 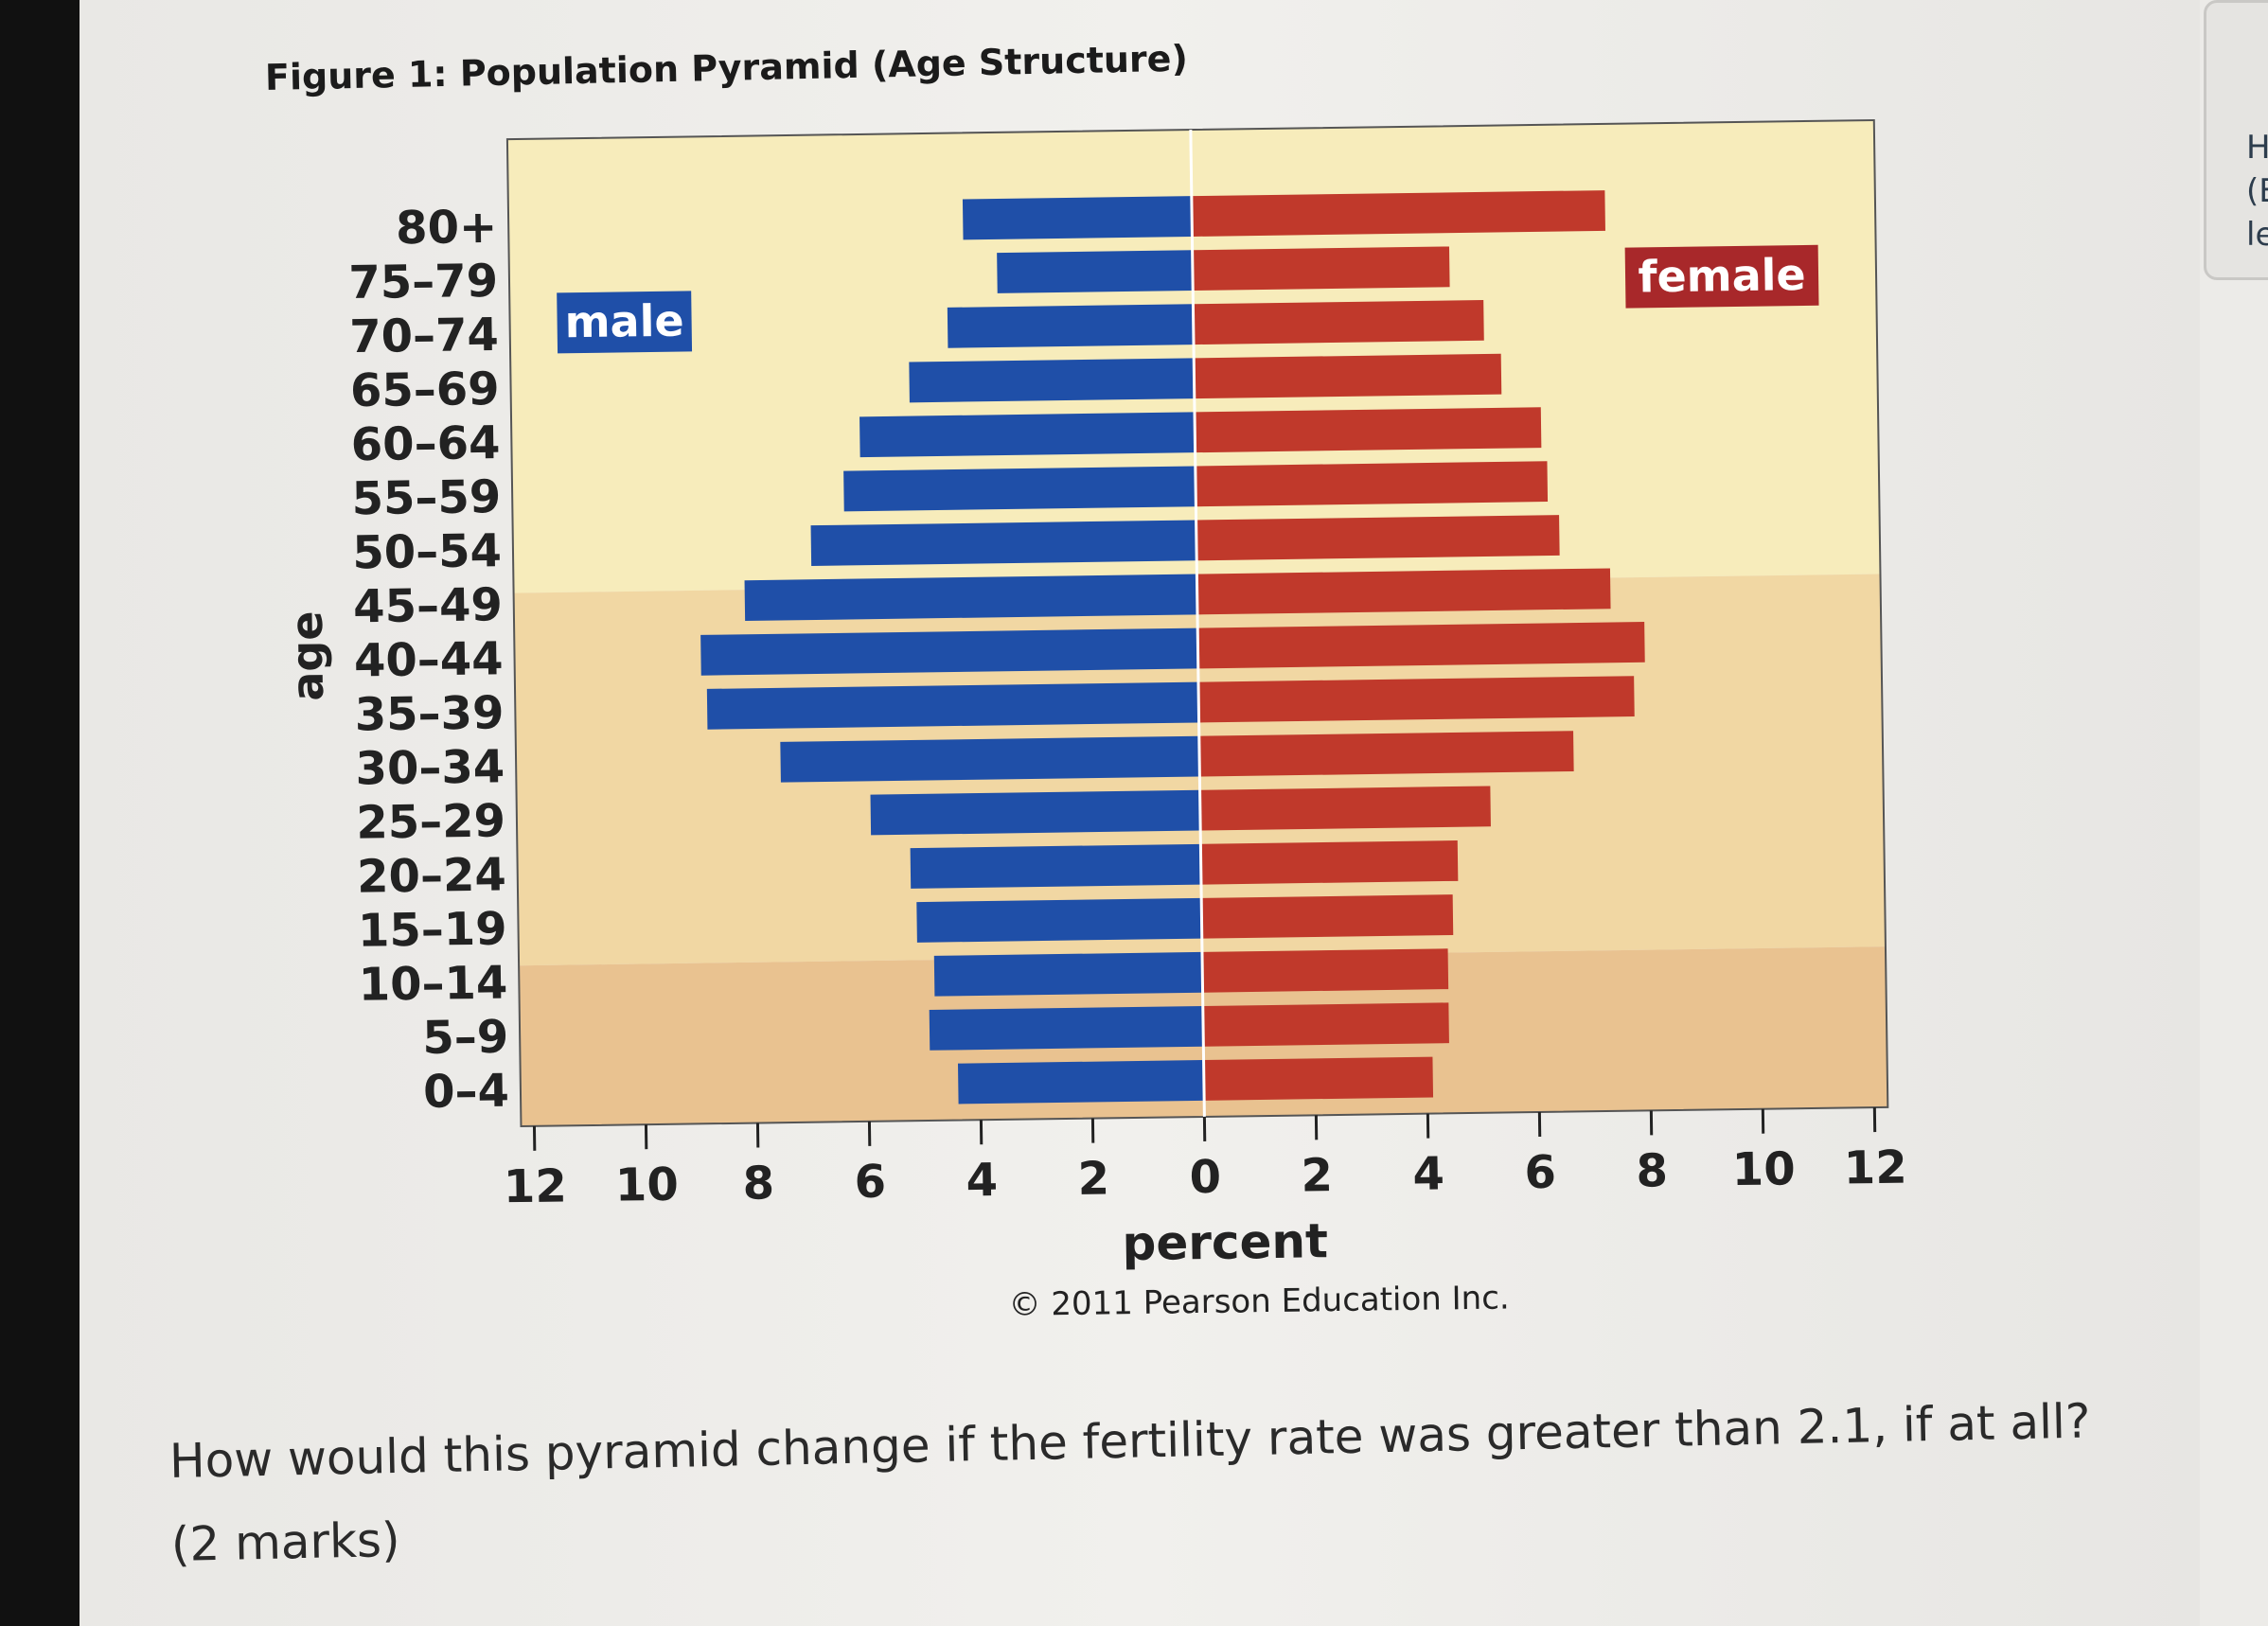 I want to click on y-axis-label: age, so click(x=307, y=655).